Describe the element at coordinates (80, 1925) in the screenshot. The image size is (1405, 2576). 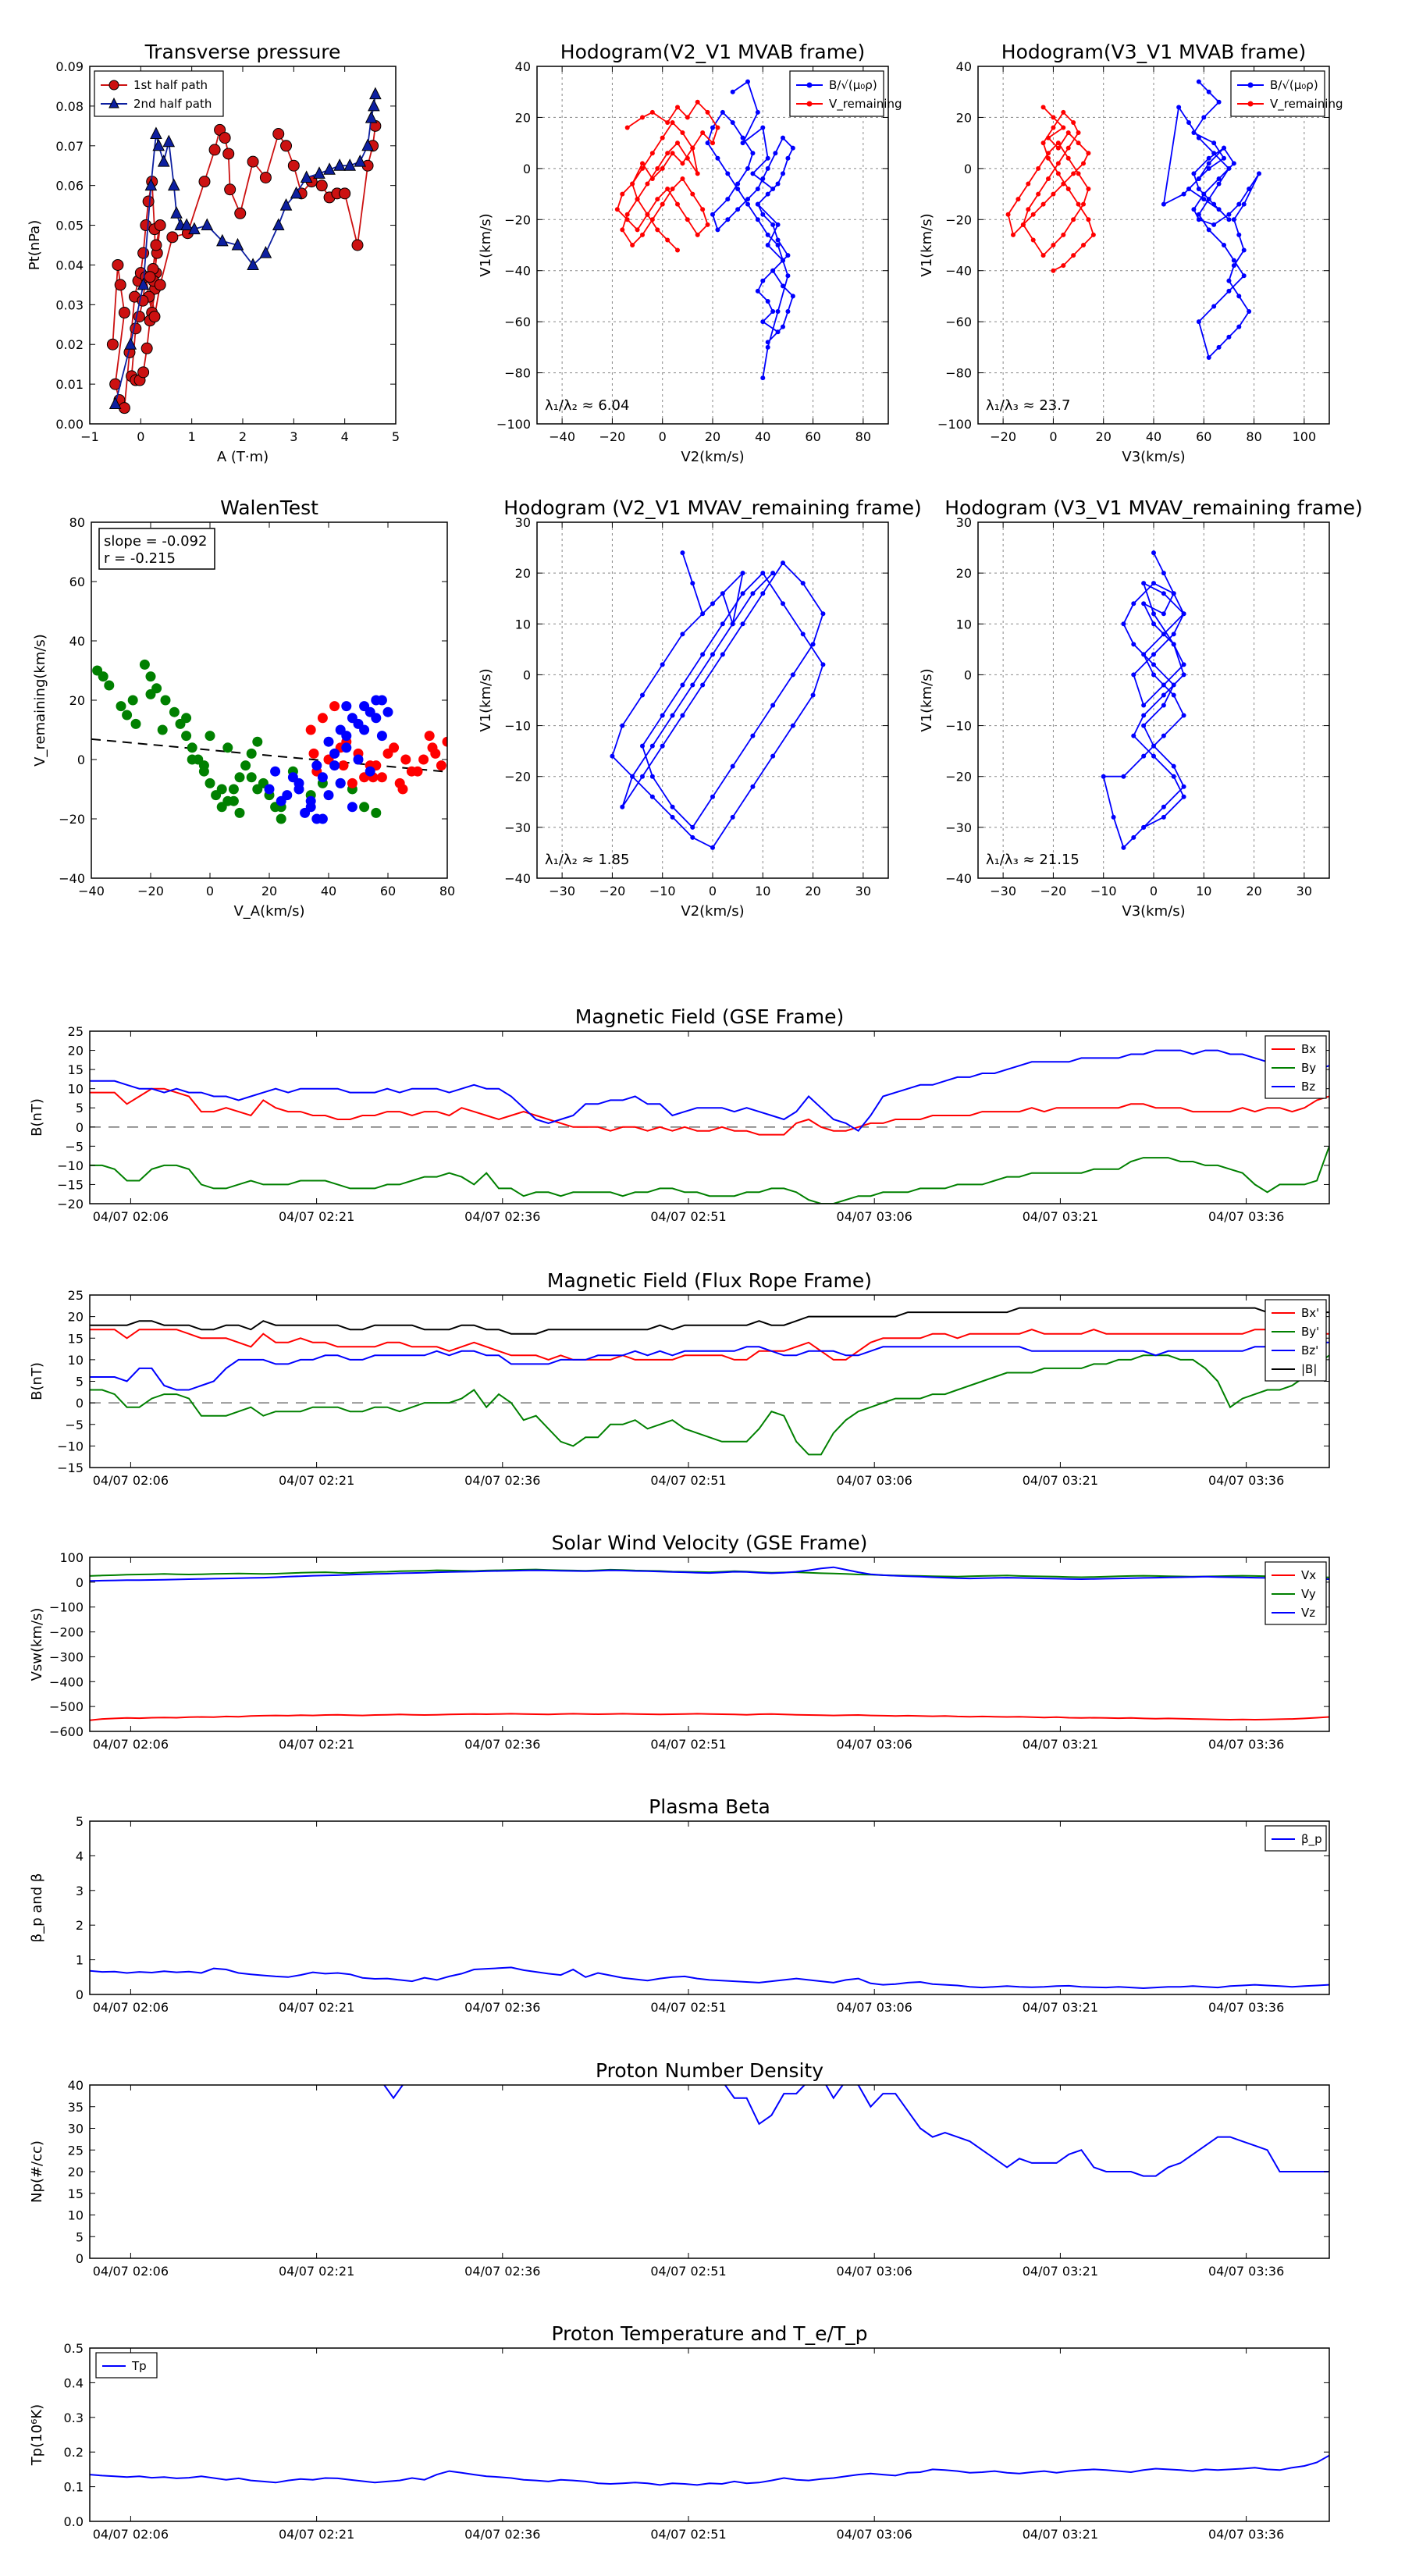
I see `y-tick-label: 2` at that location.